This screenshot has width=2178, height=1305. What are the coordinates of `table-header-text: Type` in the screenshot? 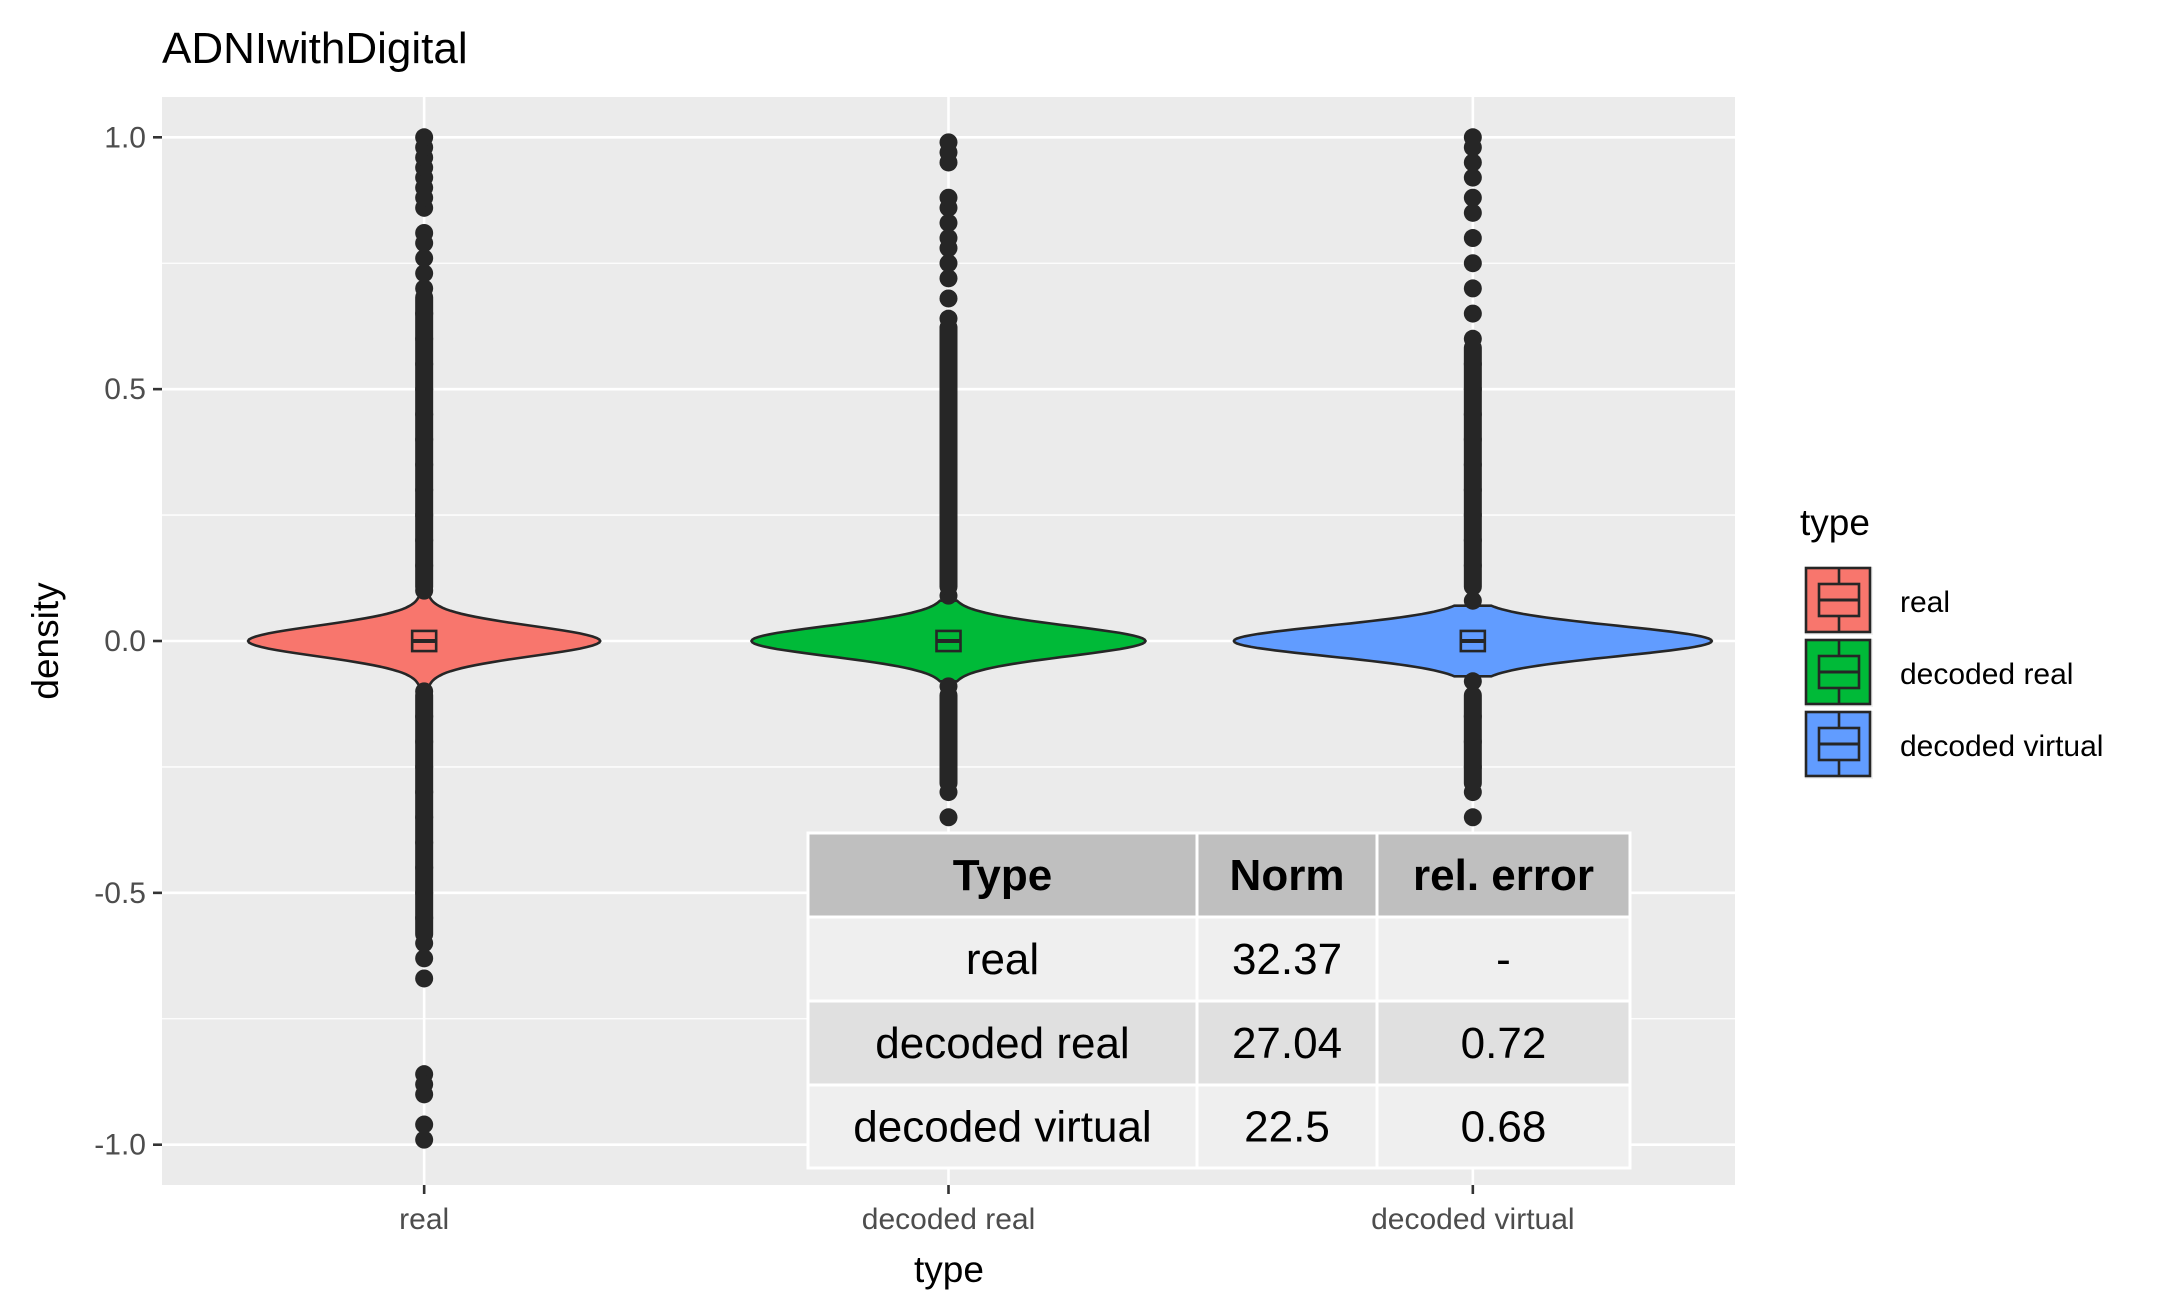 It's located at (1002, 875).